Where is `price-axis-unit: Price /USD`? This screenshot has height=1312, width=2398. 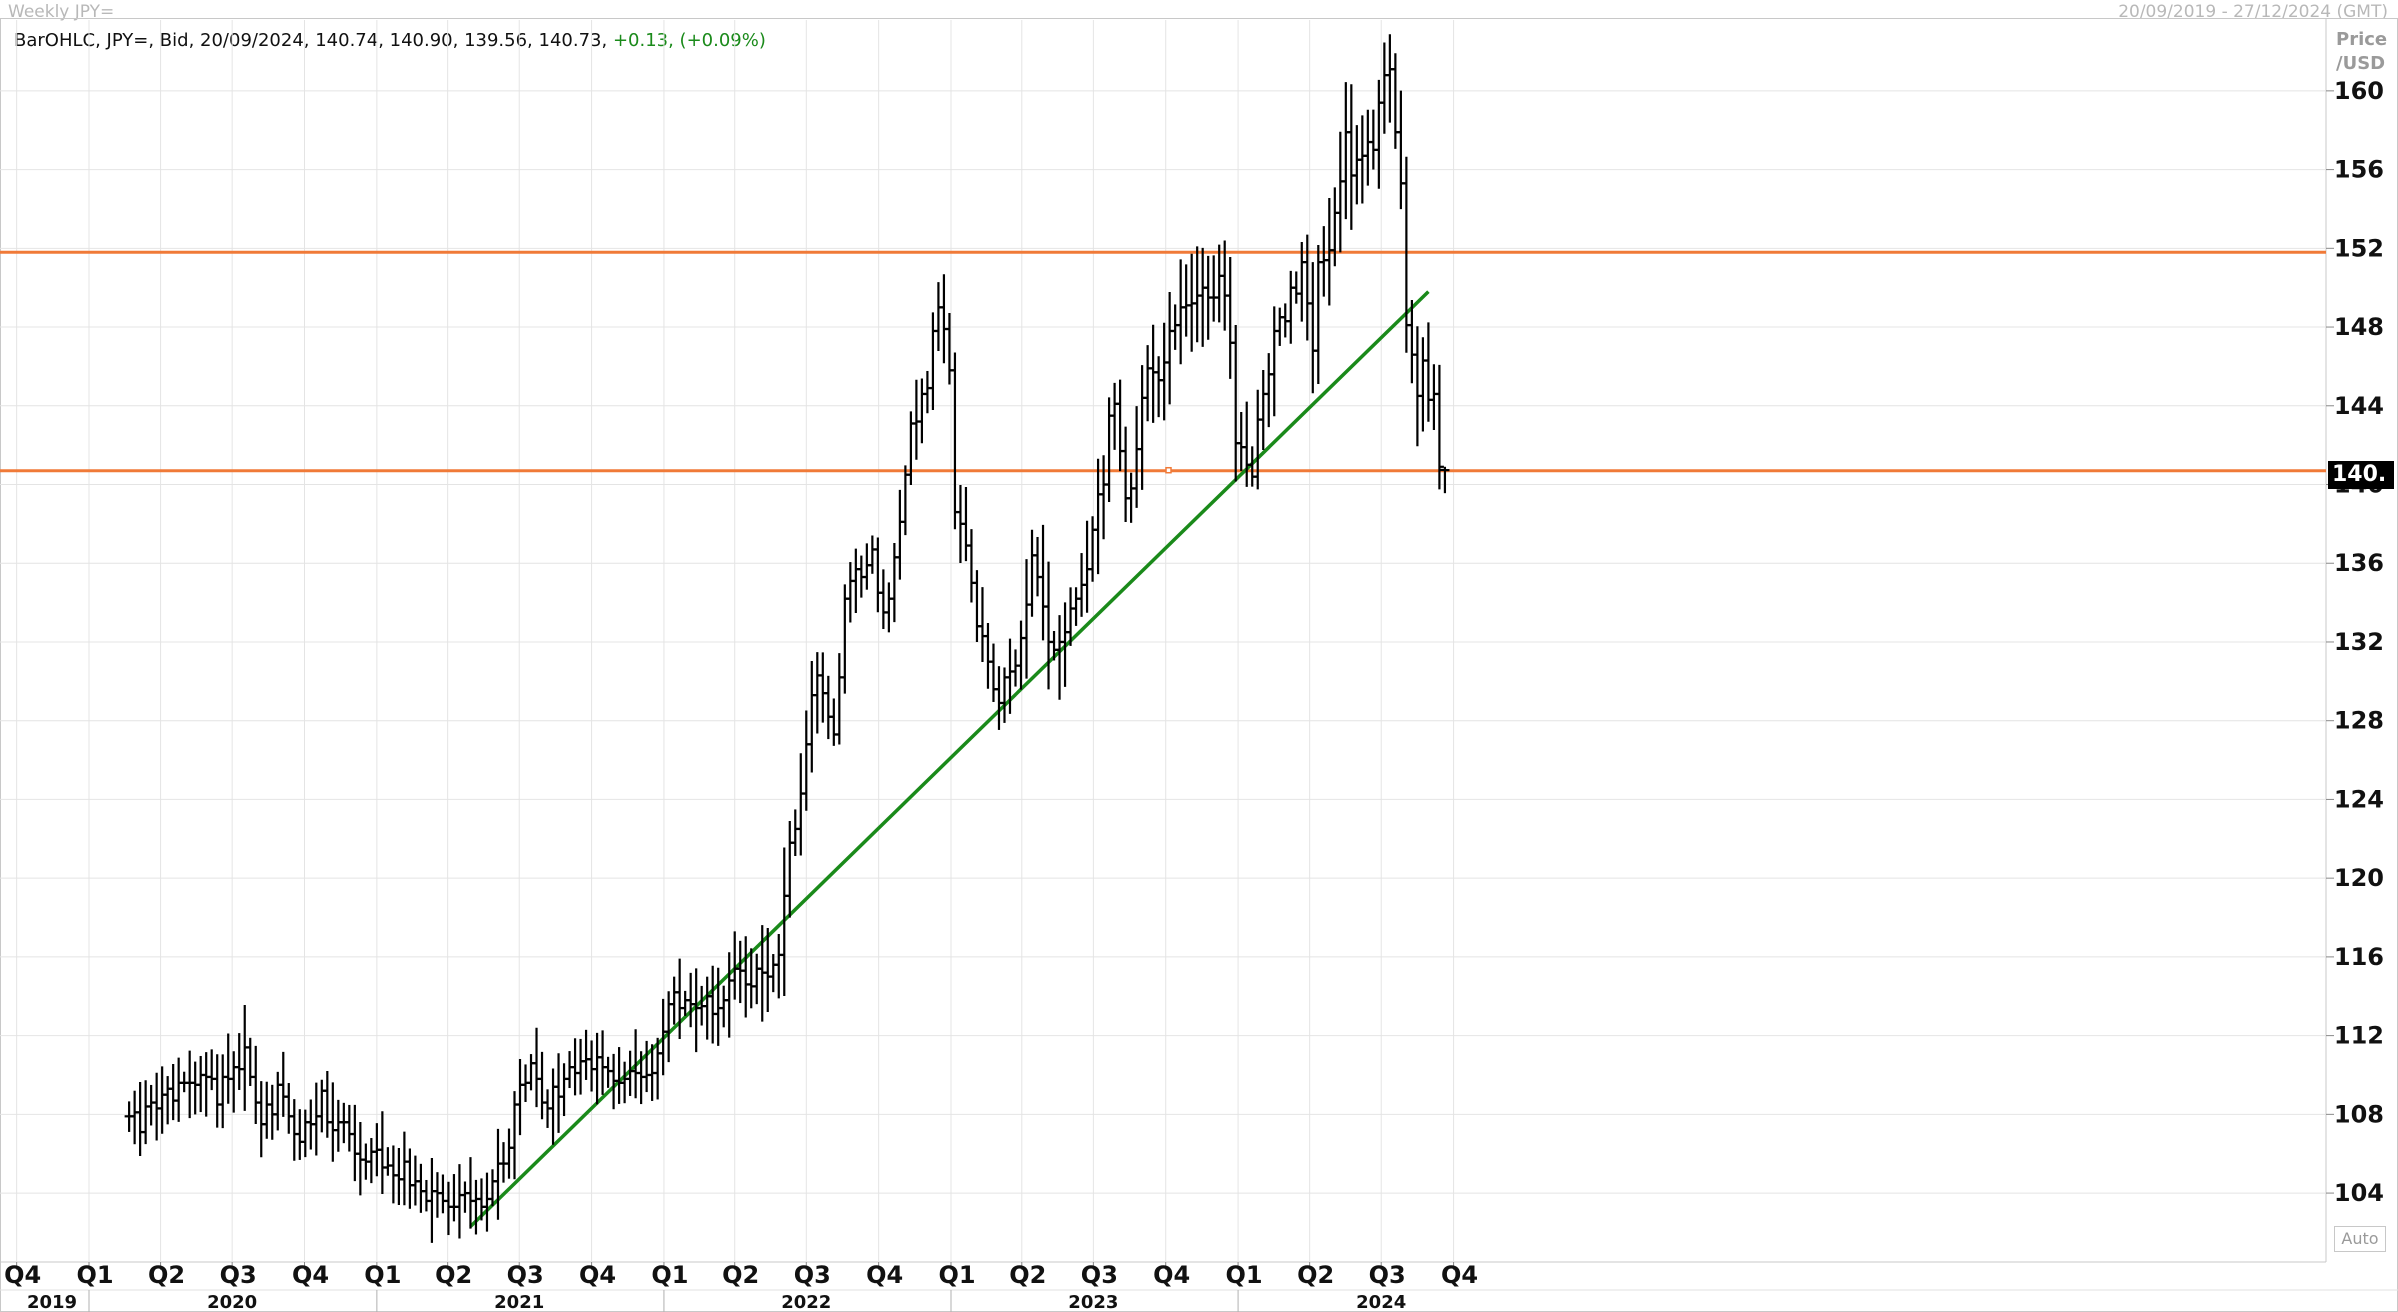
price-axis-unit: Price /USD is located at coordinates (2361, 52).